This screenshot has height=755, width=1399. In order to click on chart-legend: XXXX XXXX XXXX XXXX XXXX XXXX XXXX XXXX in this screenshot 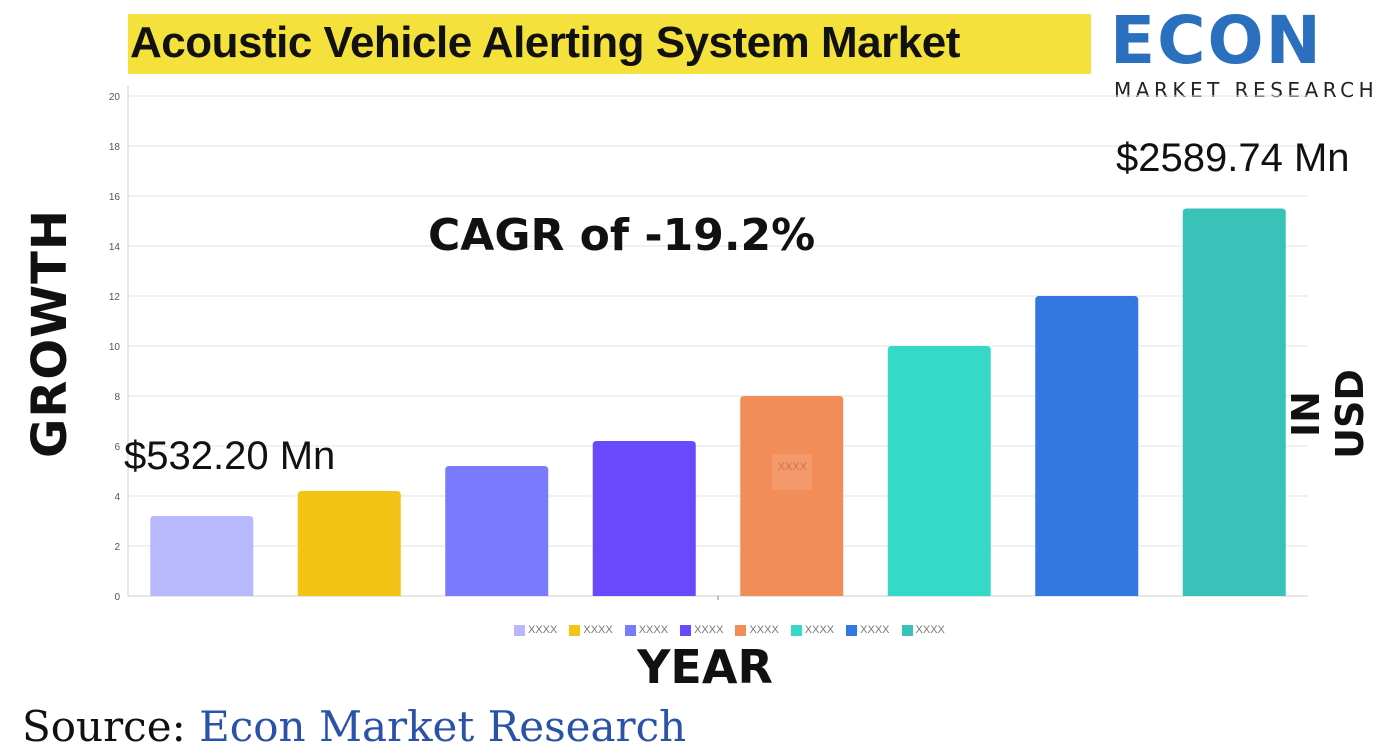, I will do `click(732, 630)`.